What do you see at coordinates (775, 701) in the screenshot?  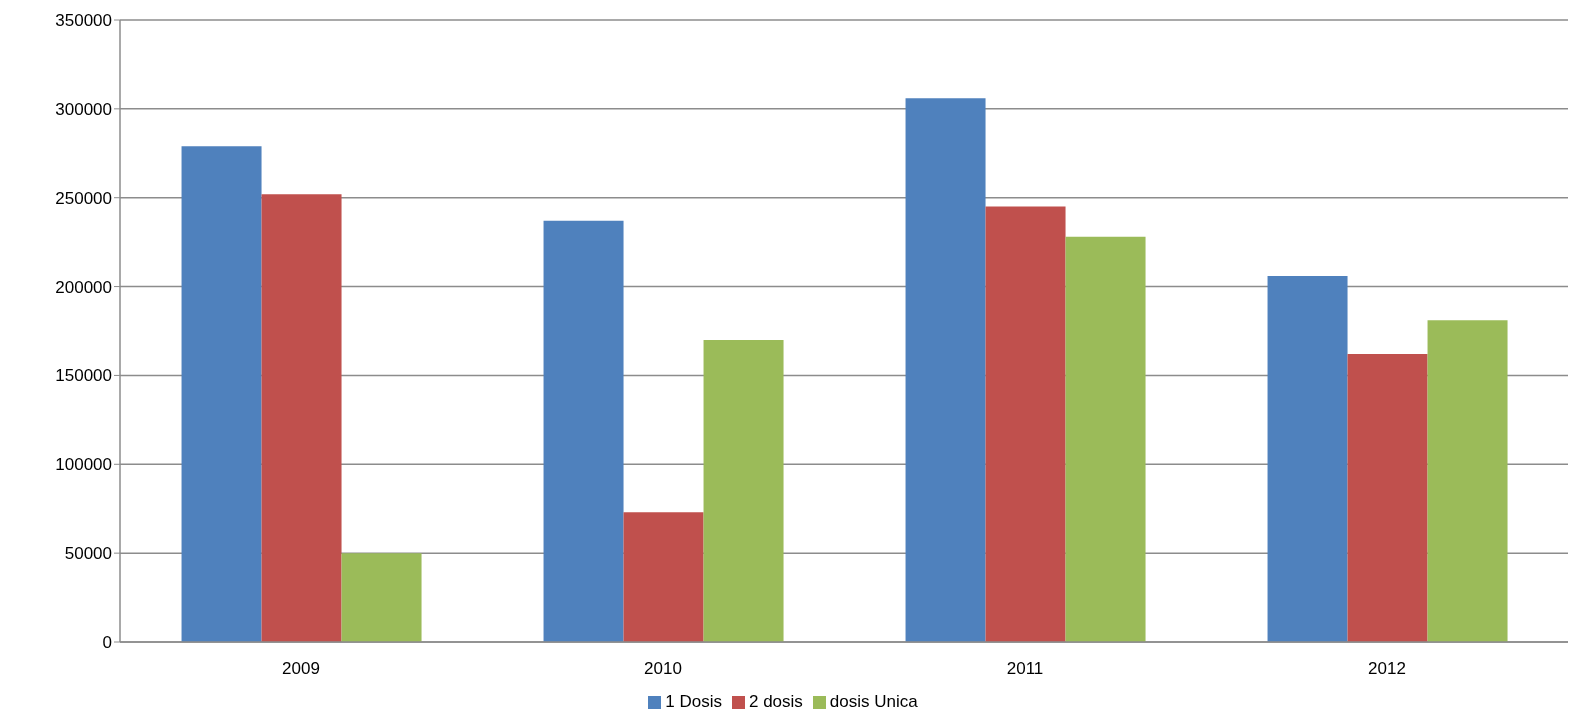 I see `legend-label: 2 dosis` at bounding box center [775, 701].